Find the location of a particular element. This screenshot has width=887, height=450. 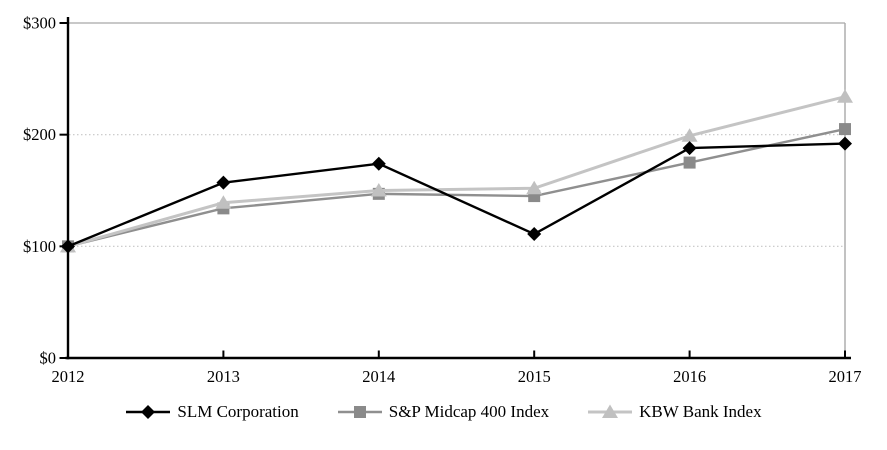

y-axis-label-300: $300 is located at coordinates (39, 23).